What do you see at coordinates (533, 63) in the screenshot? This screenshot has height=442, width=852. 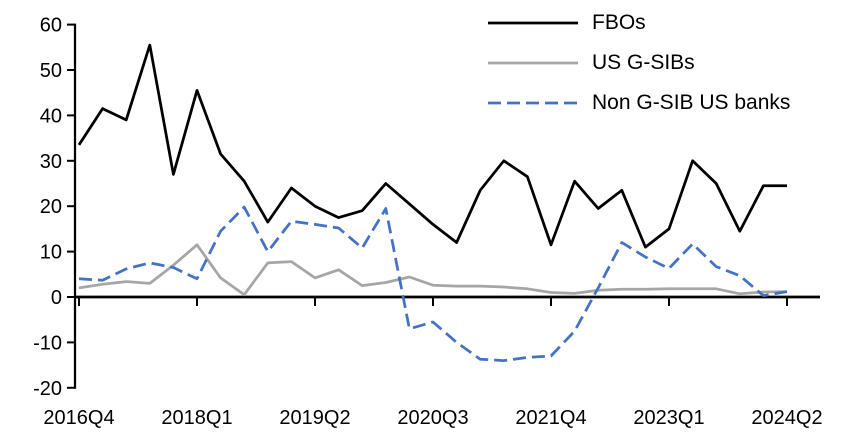 I see `legend-line-sample-solid-gray` at bounding box center [533, 63].